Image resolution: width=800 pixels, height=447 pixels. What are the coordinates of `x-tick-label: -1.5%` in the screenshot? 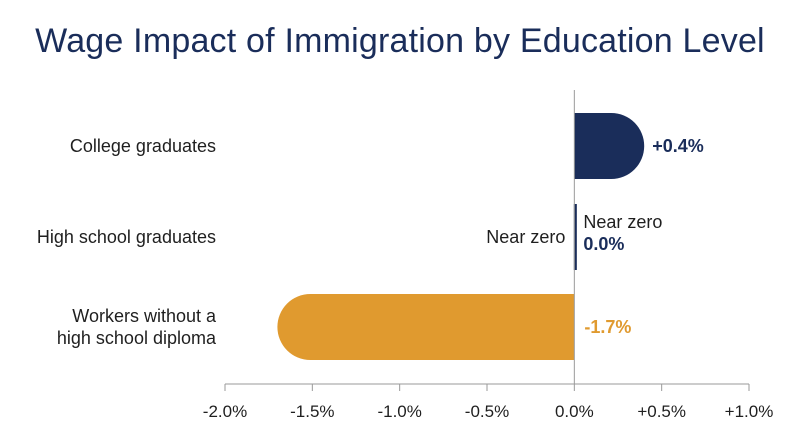 It's located at (312, 411).